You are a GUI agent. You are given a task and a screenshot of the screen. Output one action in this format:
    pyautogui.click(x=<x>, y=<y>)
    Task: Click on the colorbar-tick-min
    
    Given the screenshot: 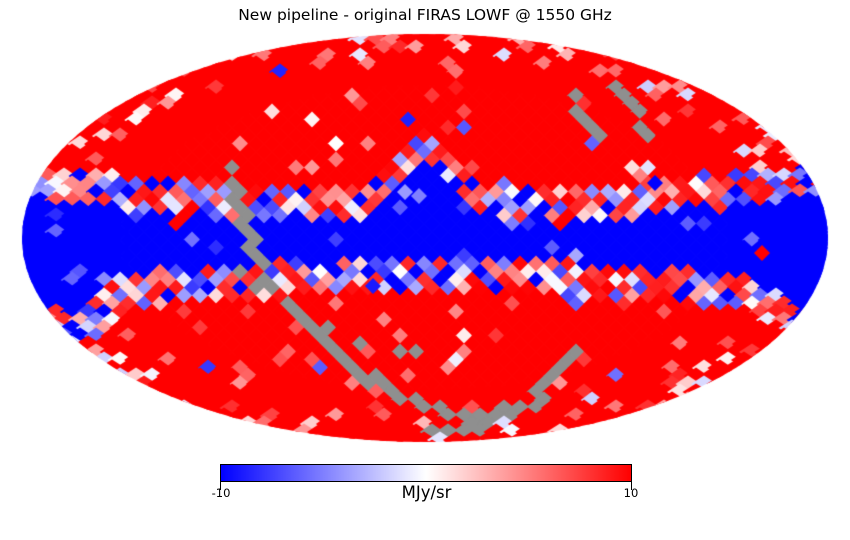 What is the action you would take?
    pyautogui.click(x=220, y=486)
    